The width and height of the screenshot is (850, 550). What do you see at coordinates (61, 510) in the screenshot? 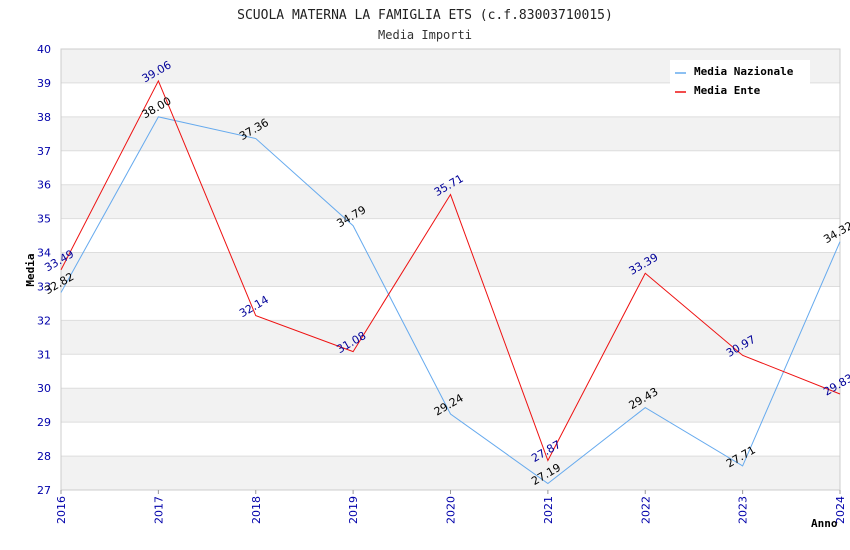
I see `x-tick-label: 2016` at bounding box center [61, 510].